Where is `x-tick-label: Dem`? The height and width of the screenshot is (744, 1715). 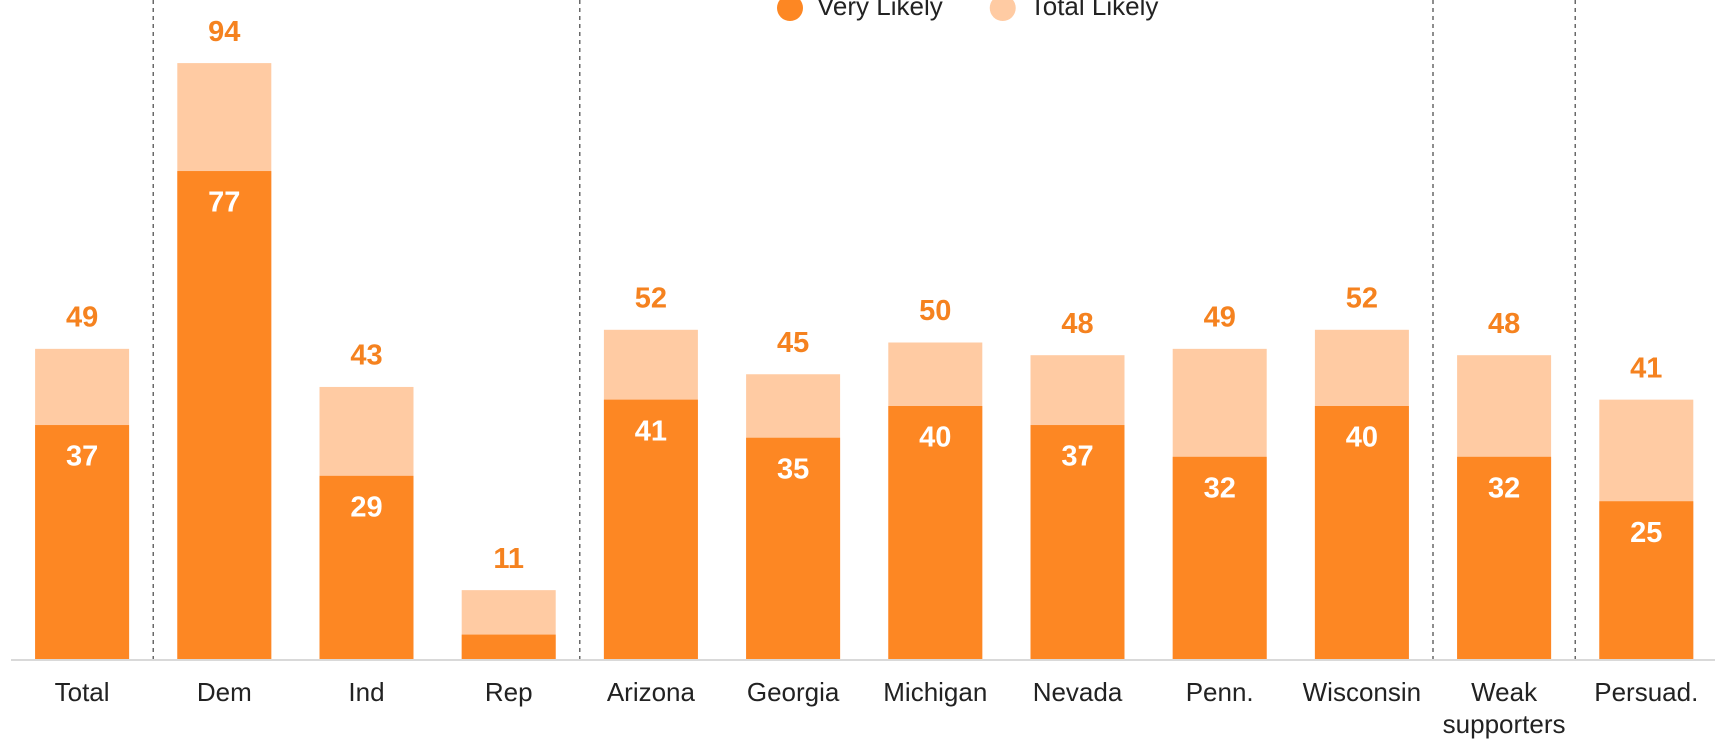 x-tick-label: Dem is located at coordinates (224, 692).